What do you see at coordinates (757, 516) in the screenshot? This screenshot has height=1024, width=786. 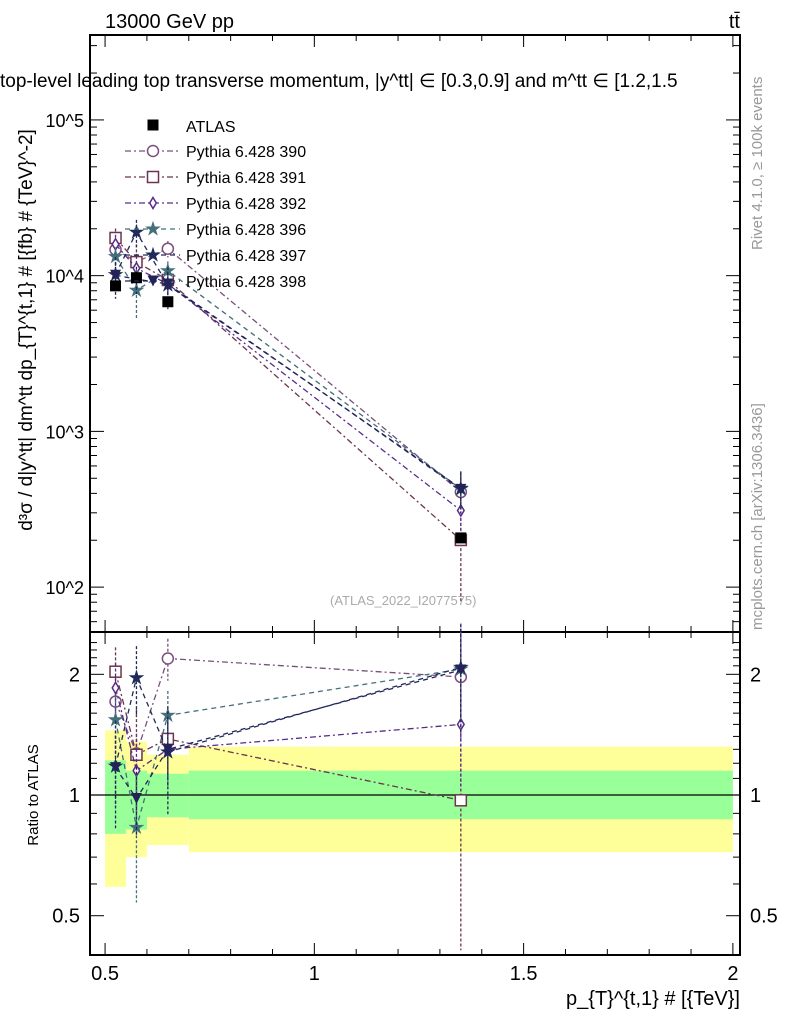 I see `side-label-bottom: mcplots.cern.ch [arXiv:1306.3436]` at bounding box center [757, 516].